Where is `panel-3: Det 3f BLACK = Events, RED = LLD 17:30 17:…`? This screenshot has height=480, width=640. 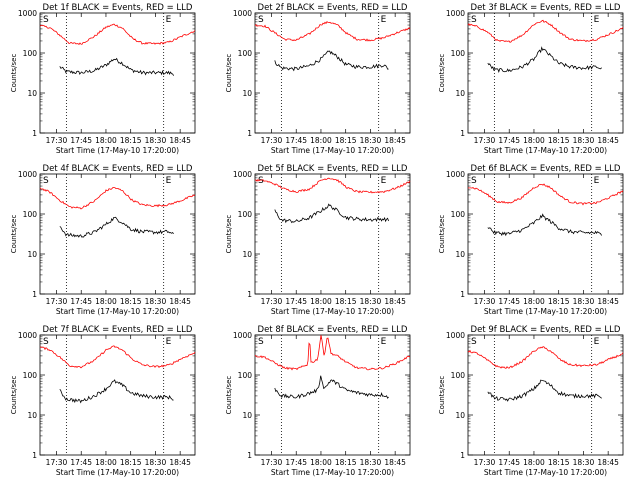
panel-3: Det 3f BLACK = Events, RED = LLD 17:30 17:… is located at coordinates (531, 79).